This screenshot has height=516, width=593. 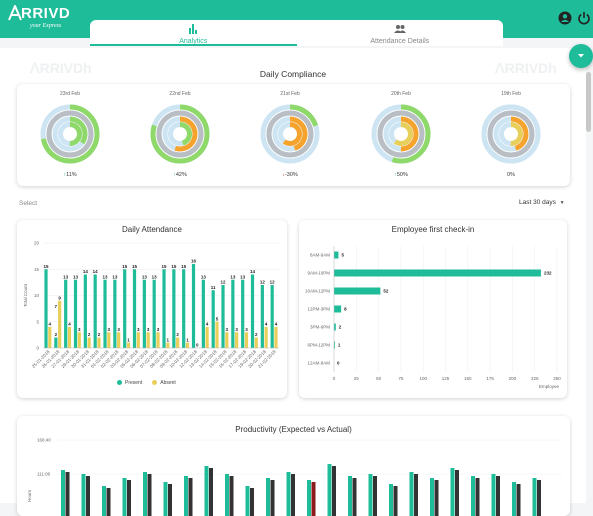 What do you see at coordinates (193, 41) in the screenshot?
I see `tab-analytics-label: Analytics` at bounding box center [193, 41].